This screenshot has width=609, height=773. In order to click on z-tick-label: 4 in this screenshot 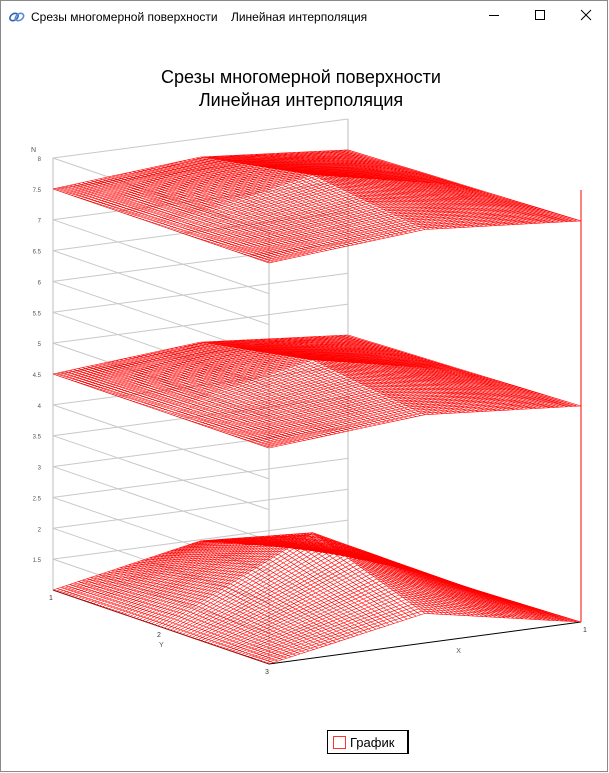, I will do `click(40, 407)`.